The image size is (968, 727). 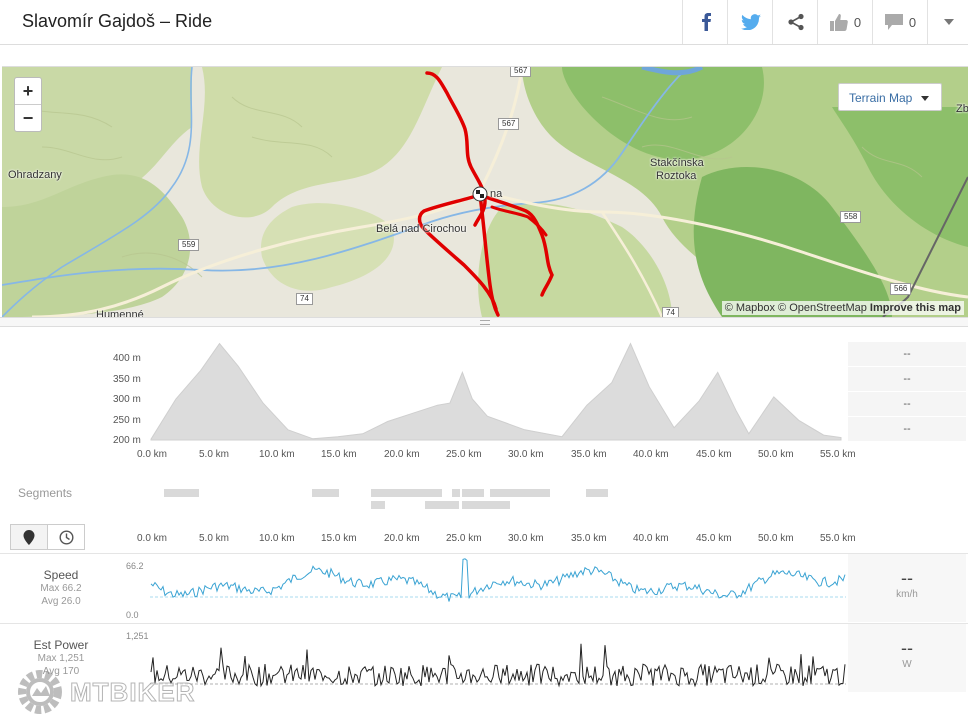 I want to click on elevation-area, so click(x=496, y=391).